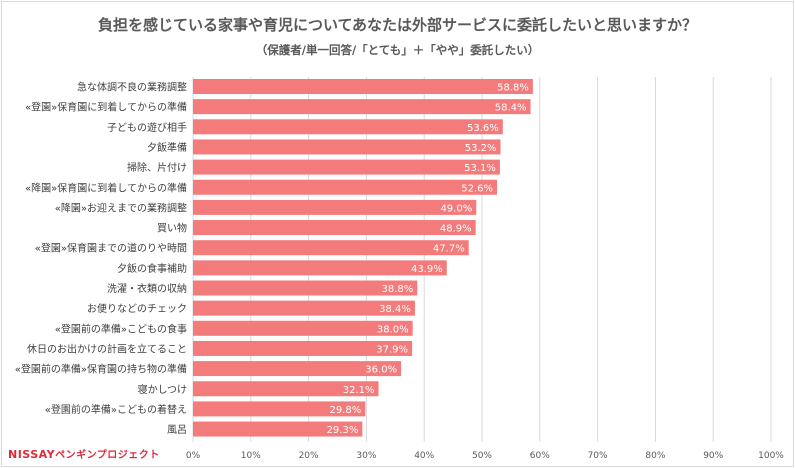 This screenshot has height=468, width=795. What do you see at coordinates (132, 87) in the screenshot?
I see `category-label: 急な体調不良の業務調整` at bounding box center [132, 87].